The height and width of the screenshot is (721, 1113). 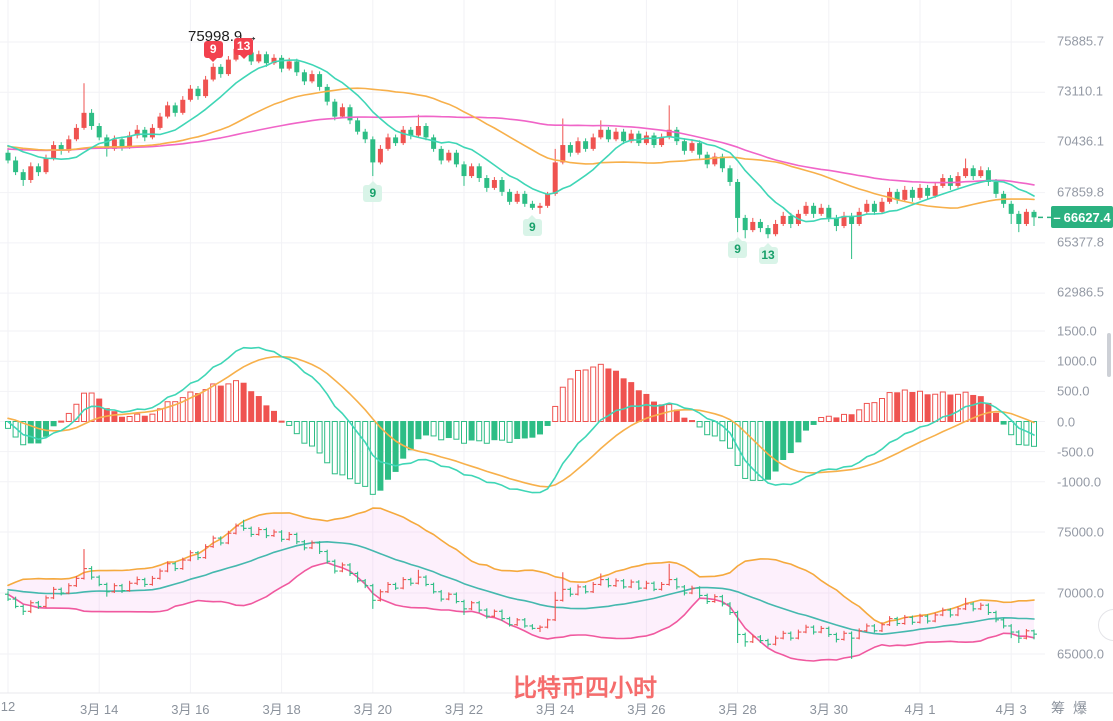 What do you see at coordinates (1080, 192) in the screenshot?
I see `price-axis-label: 67859.8` at bounding box center [1080, 192].